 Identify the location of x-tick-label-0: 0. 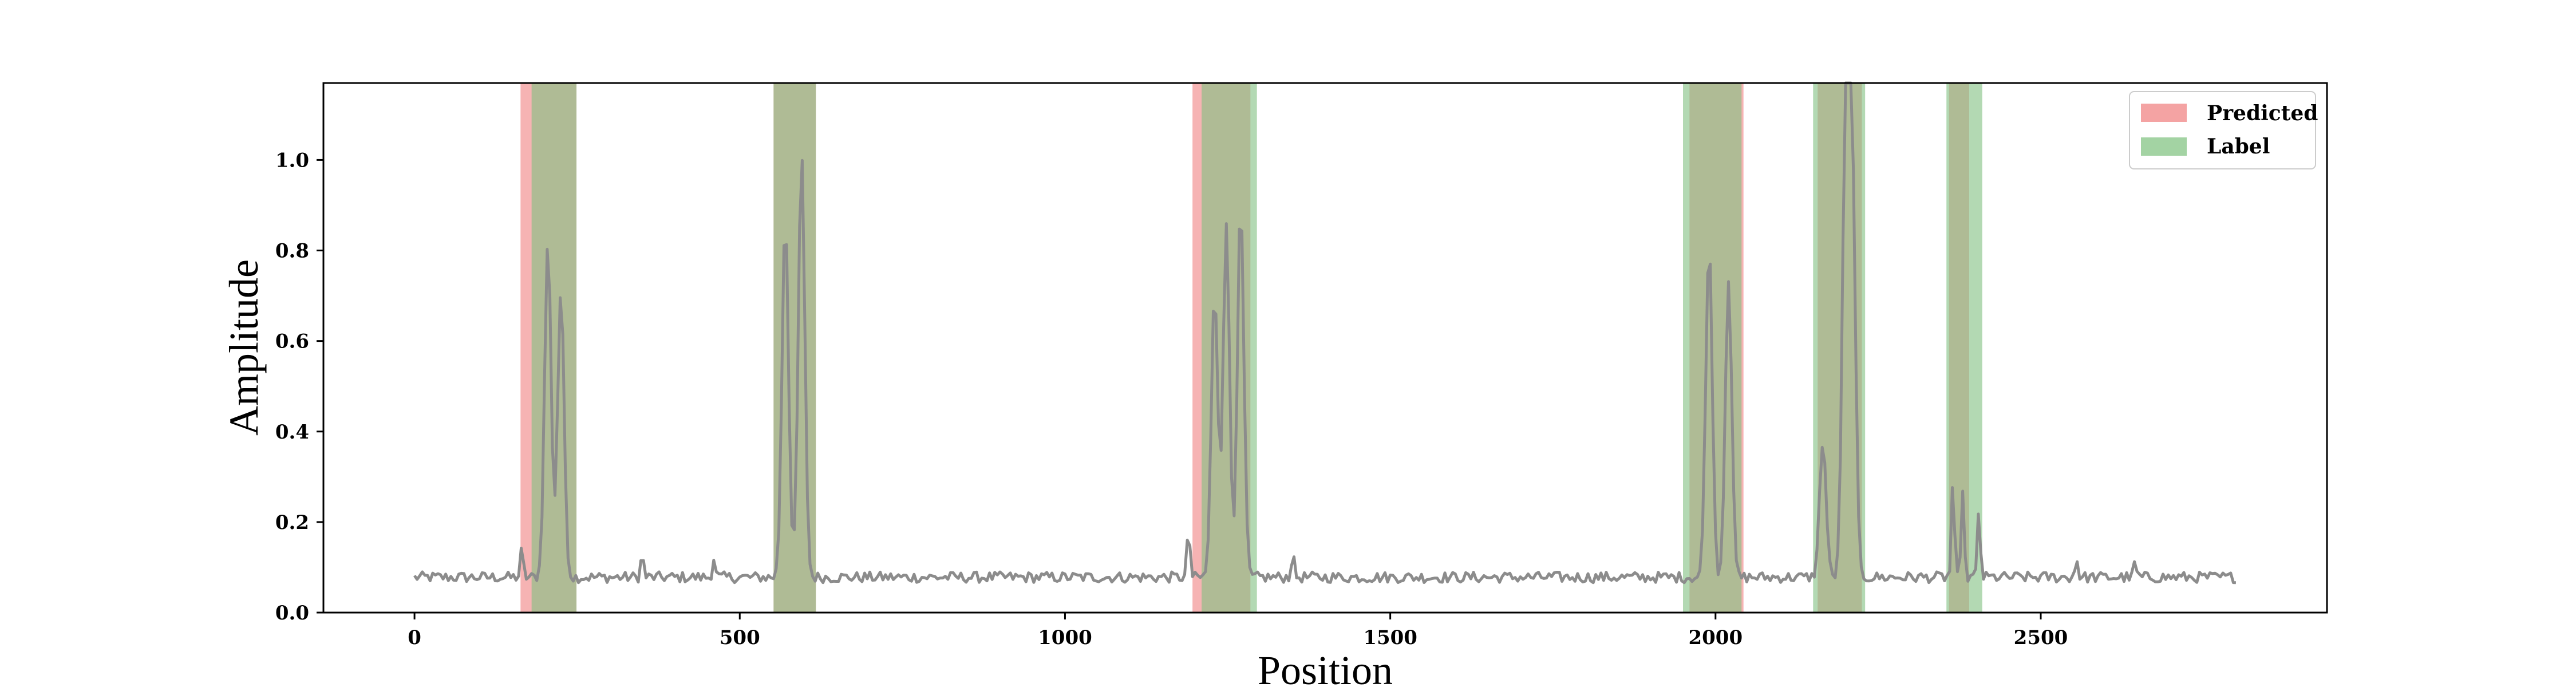
(414, 638).